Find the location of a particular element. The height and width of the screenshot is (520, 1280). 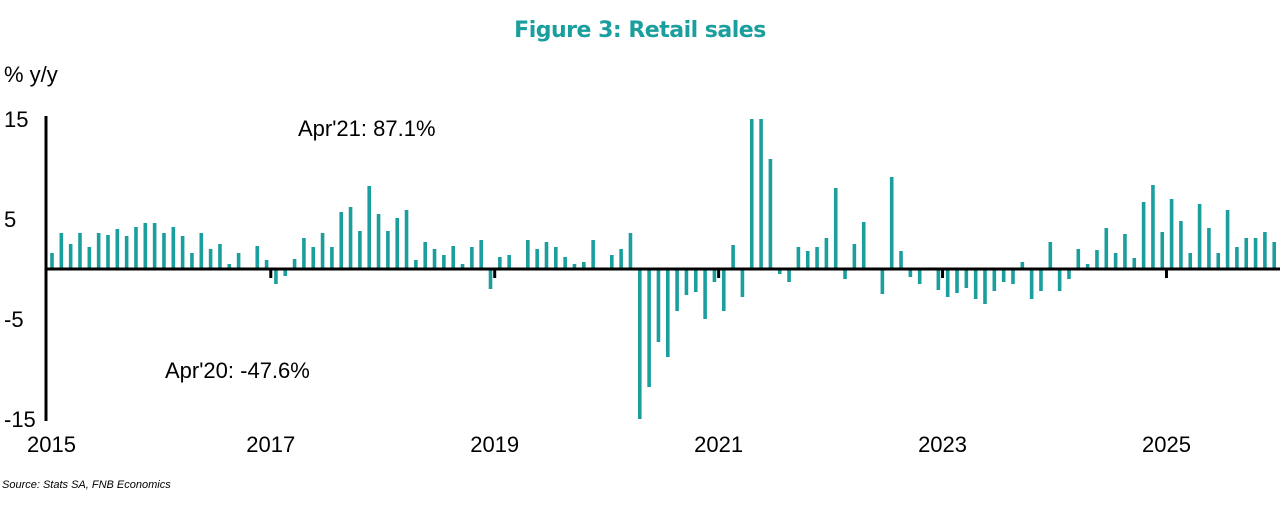

source-note: Source: Stats SA, FNB Economics is located at coordinates (86, 485).